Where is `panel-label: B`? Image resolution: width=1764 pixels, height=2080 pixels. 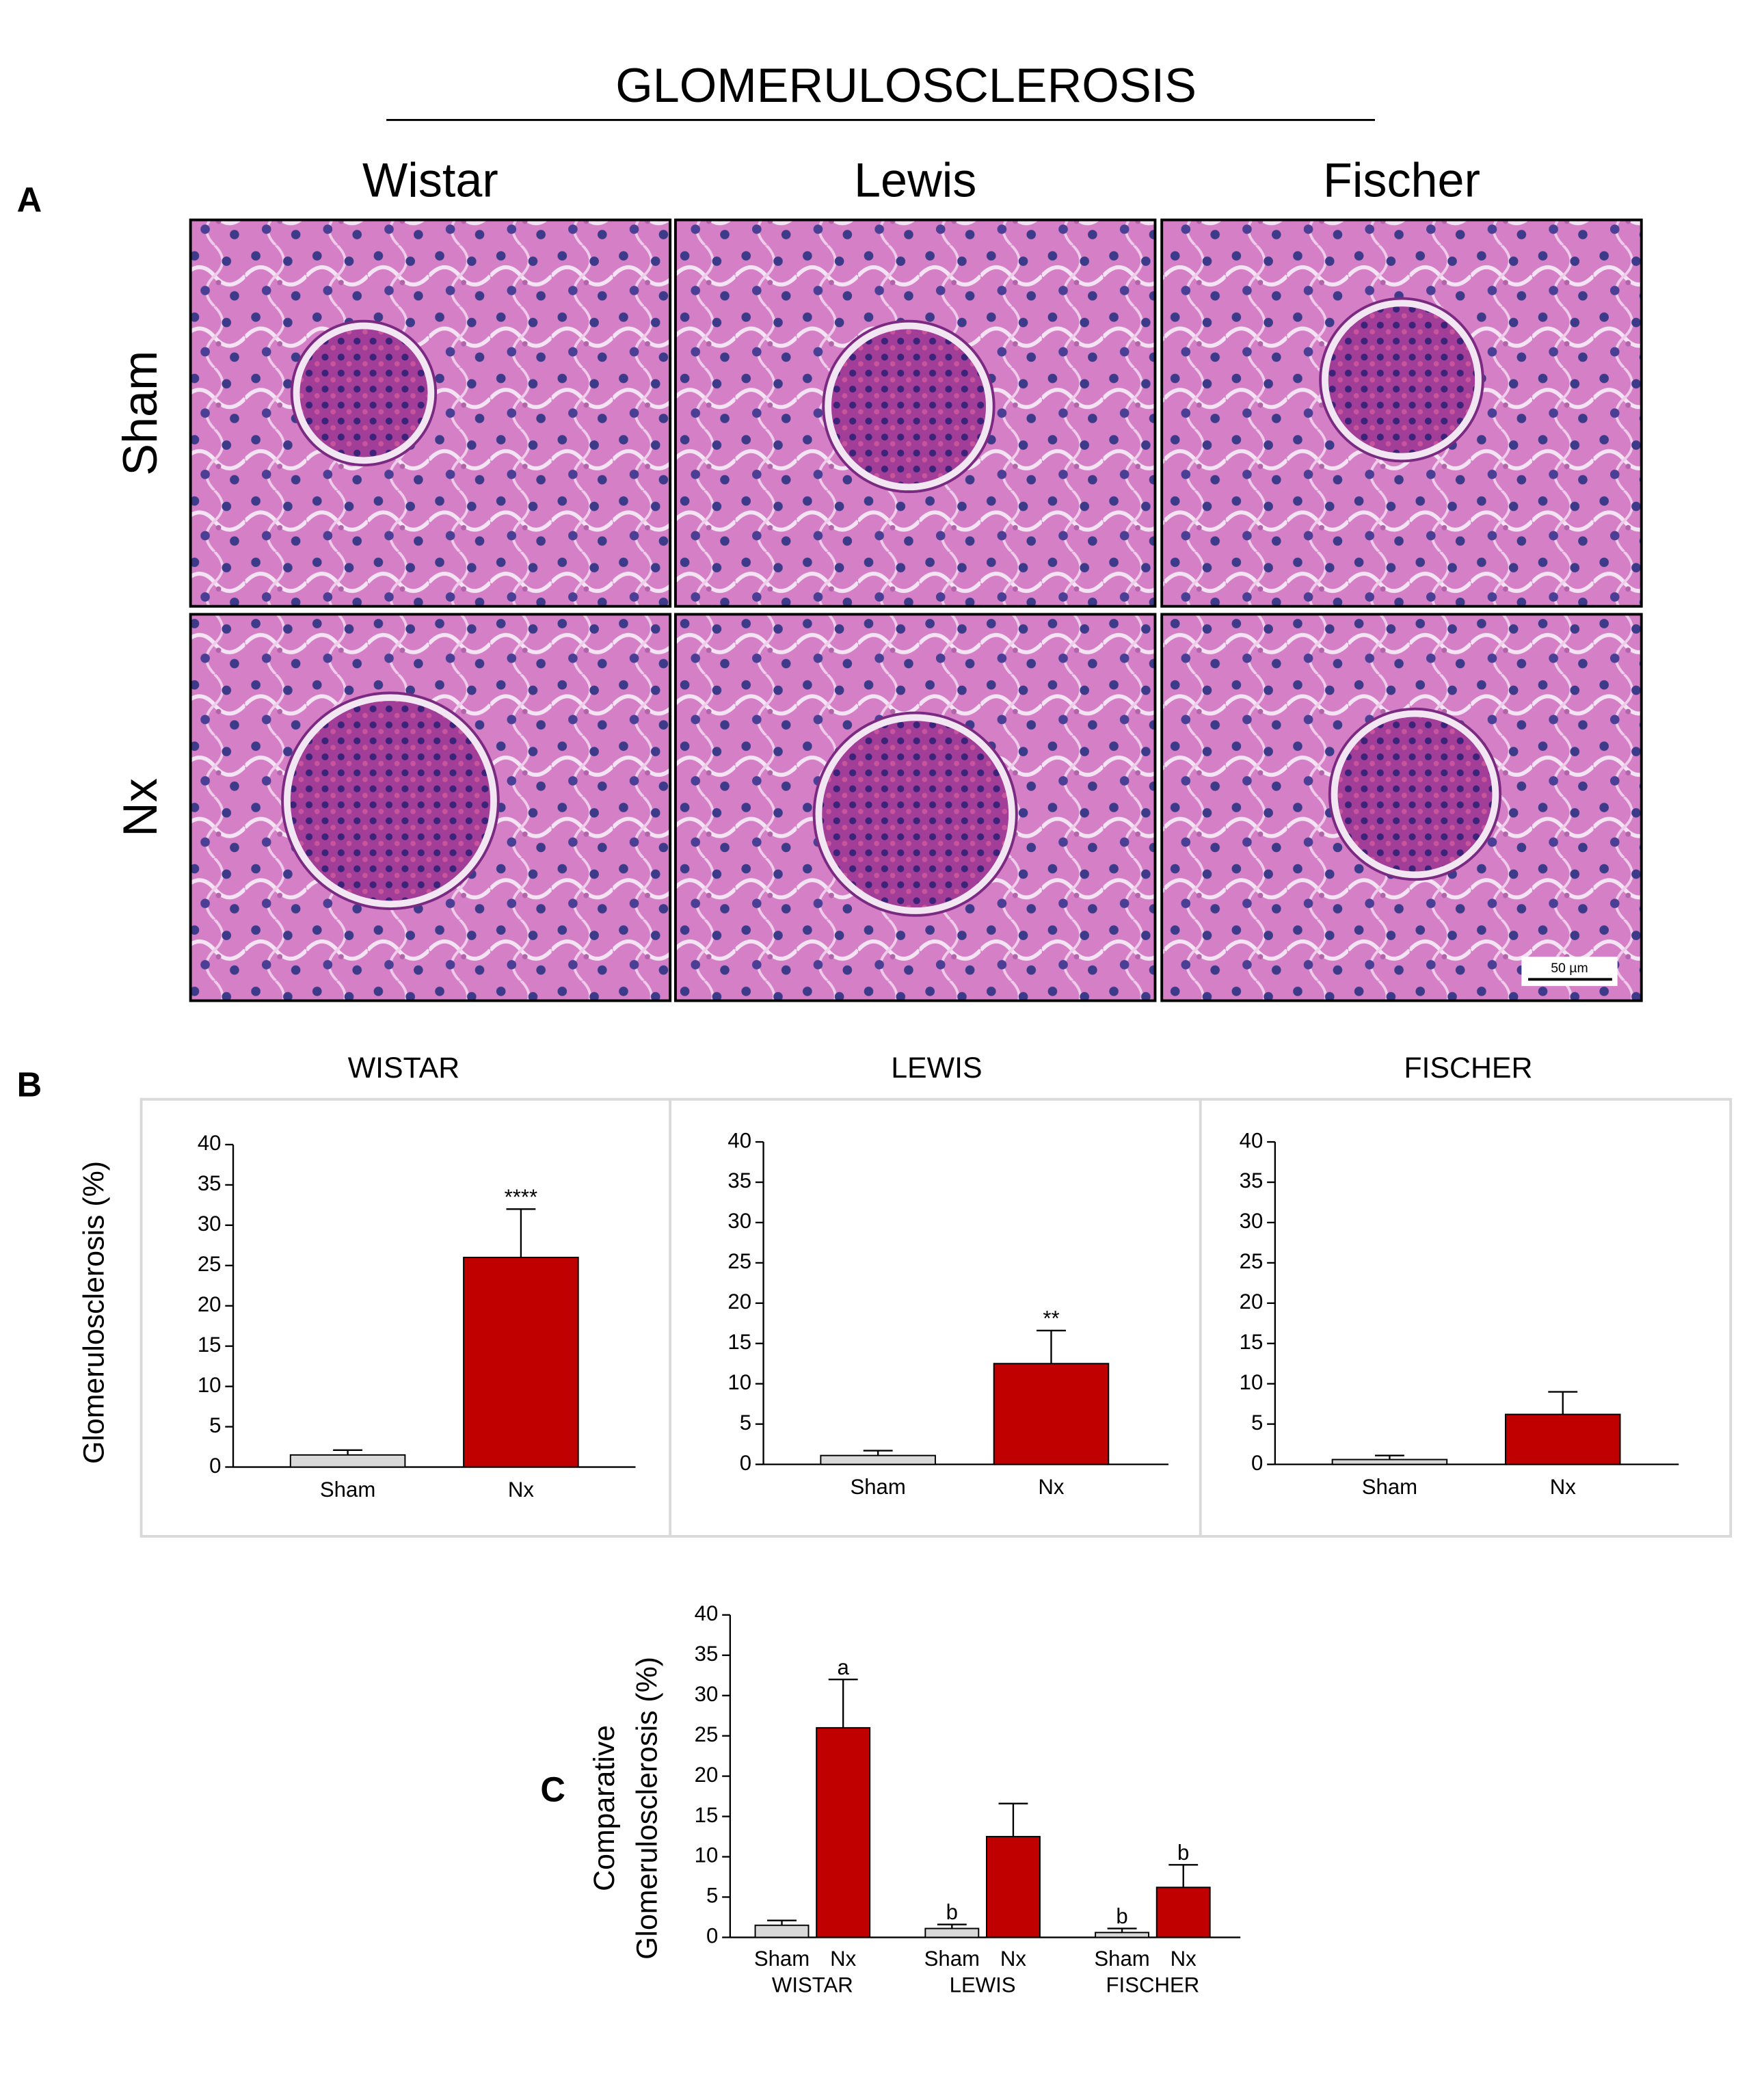 panel-label: B is located at coordinates (29, 1084).